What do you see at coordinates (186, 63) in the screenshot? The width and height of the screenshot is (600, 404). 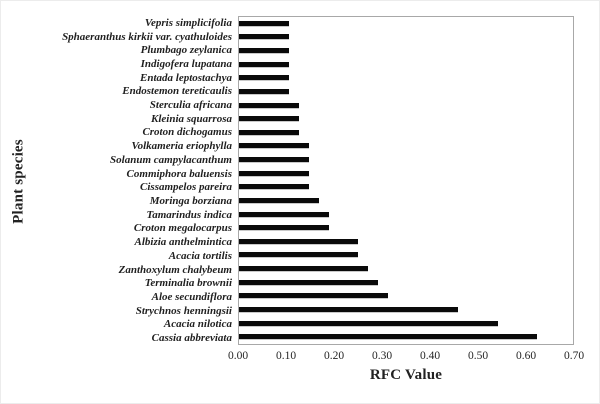 I see `species-label: Indigofera lupatana` at bounding box center [186, 63].